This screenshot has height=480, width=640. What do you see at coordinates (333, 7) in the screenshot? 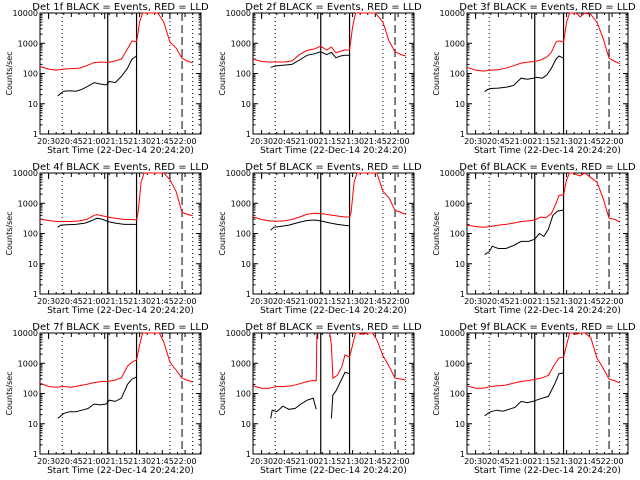
I see `plot-title: Det 2f BLACK = Events, RED = LLD` at bounding box center [333, 7].